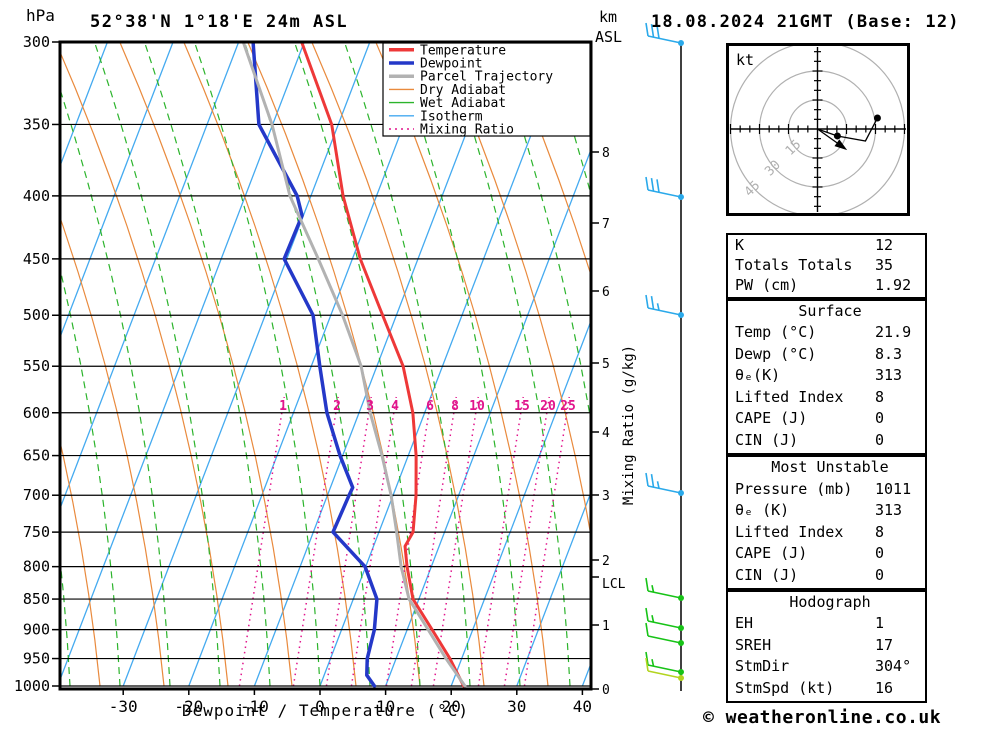  Describe the element at coordinates (395, 406) in the screenshot. I see `mixing-ratio-label: 4` at that location.